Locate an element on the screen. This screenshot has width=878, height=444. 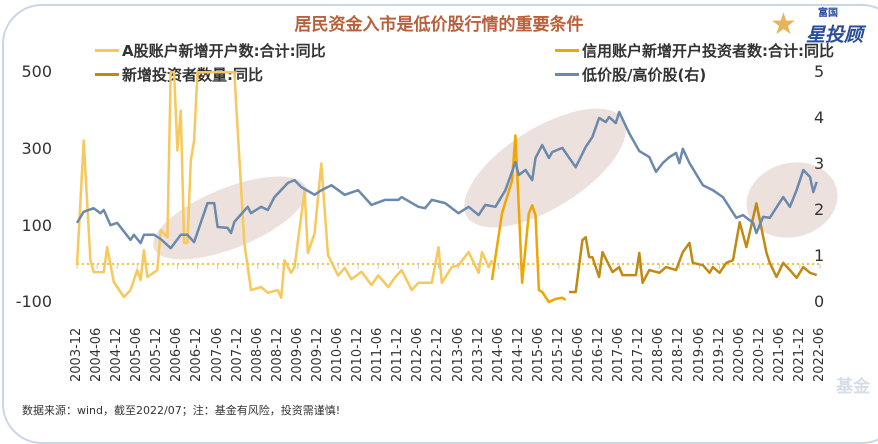
legend-label: 低价股/高价股(右) is located at coordinates (644, 75).